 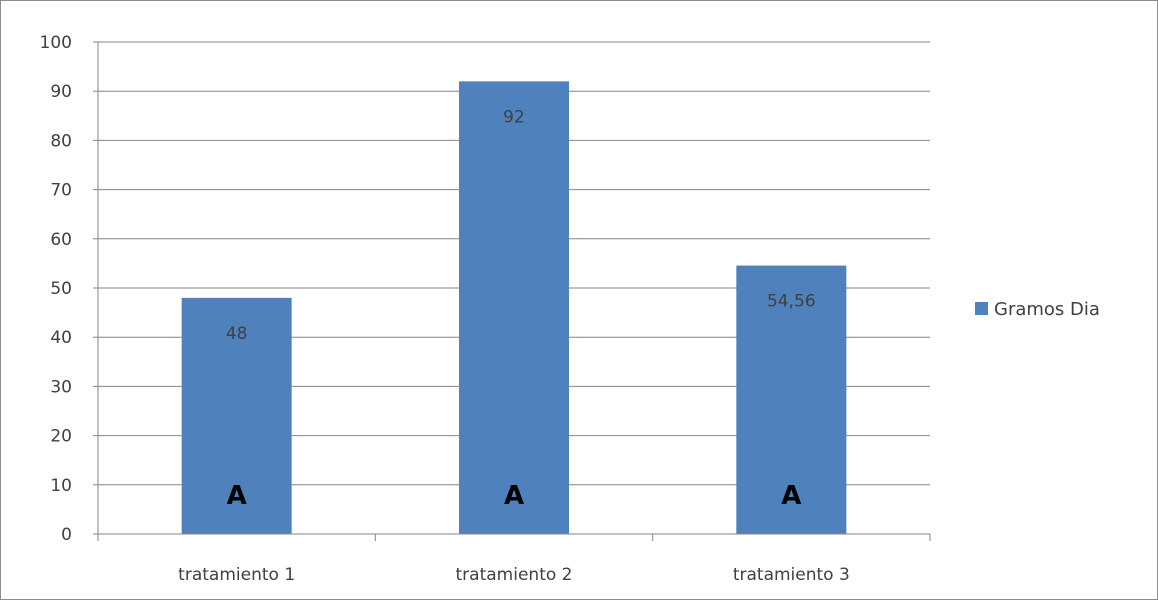 I want to click on y-tick-label-70: 70, so click(x=61, y=191).